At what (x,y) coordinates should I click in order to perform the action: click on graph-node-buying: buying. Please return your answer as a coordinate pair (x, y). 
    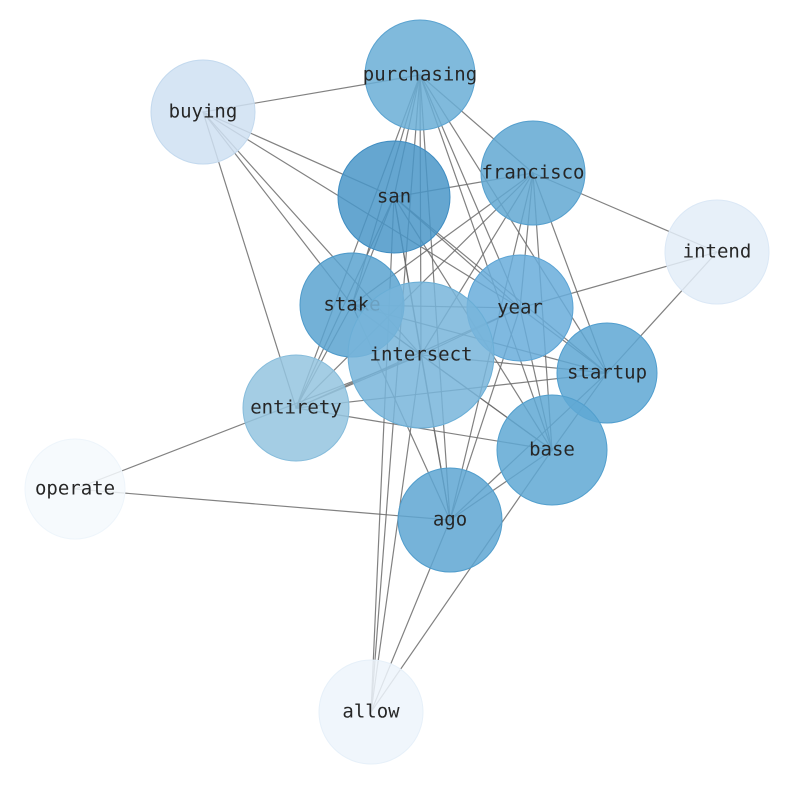
    Looking at the image, I should click on (203, 112).